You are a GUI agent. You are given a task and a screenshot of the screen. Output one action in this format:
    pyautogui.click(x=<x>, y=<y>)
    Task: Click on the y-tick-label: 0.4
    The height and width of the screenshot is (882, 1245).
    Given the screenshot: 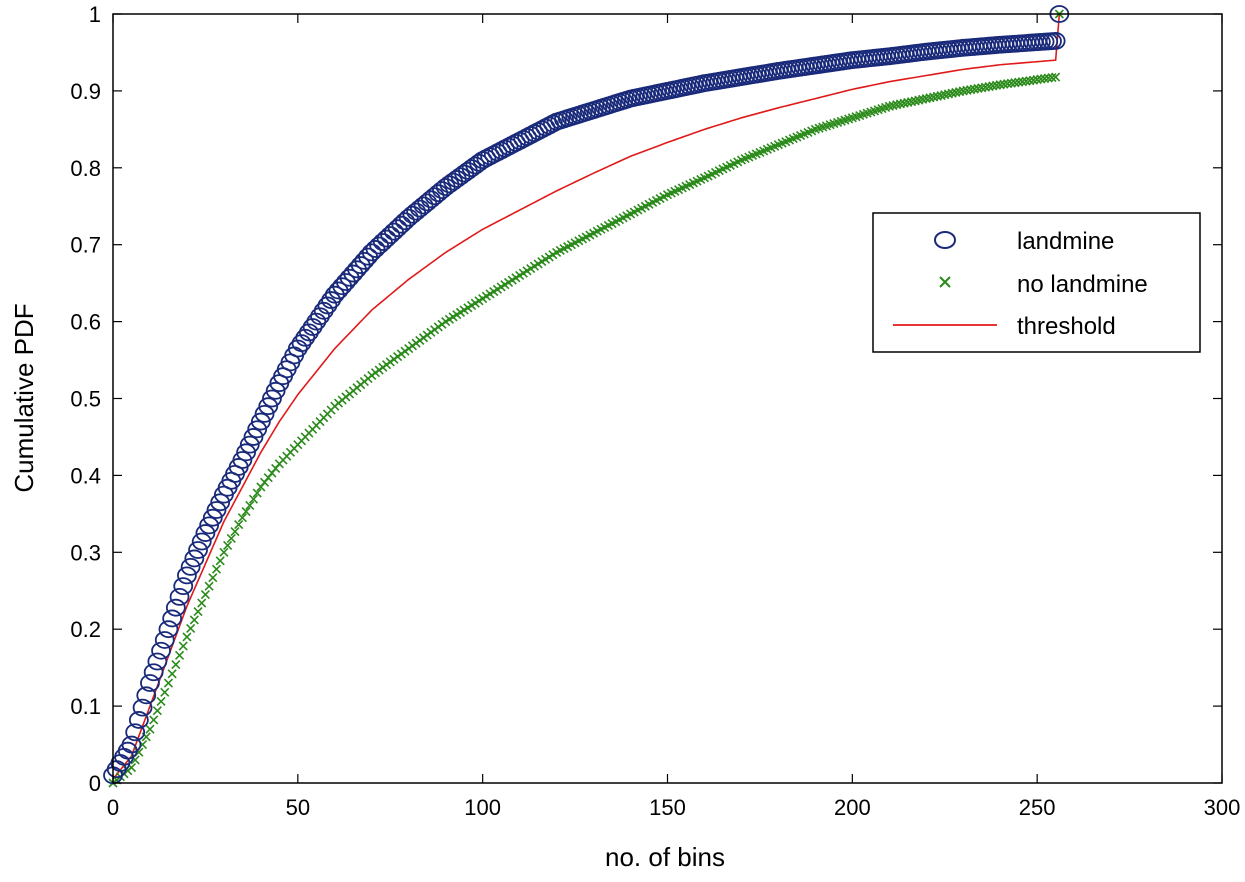 What is the action you would take?
    pyautogui.click(x=85, y=475)
    